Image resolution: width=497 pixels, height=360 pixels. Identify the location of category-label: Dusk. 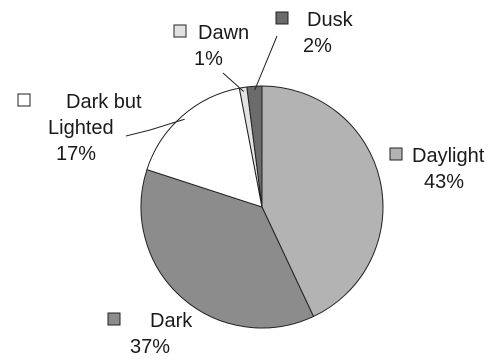
(330, 20).